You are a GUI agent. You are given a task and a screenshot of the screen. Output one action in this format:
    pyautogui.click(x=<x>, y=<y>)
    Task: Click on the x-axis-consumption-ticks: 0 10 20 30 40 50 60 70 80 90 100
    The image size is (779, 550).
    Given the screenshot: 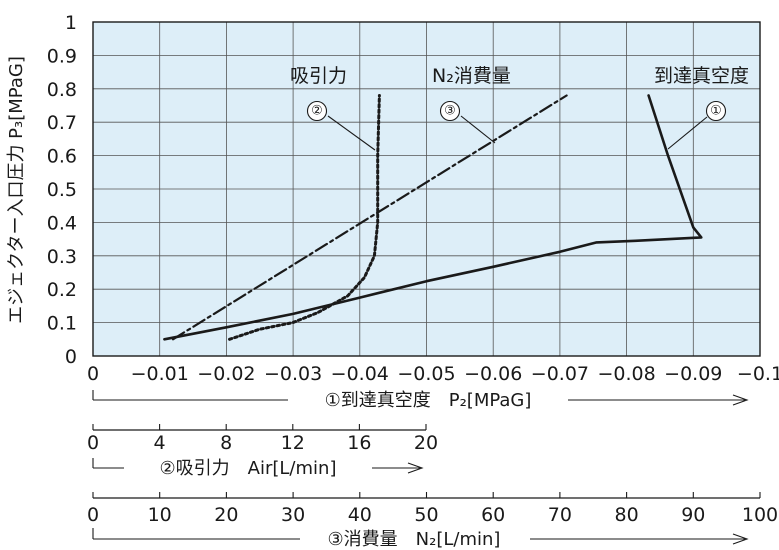 What is the action you would take?
    pyautogui.click(x=432, y=509)
    